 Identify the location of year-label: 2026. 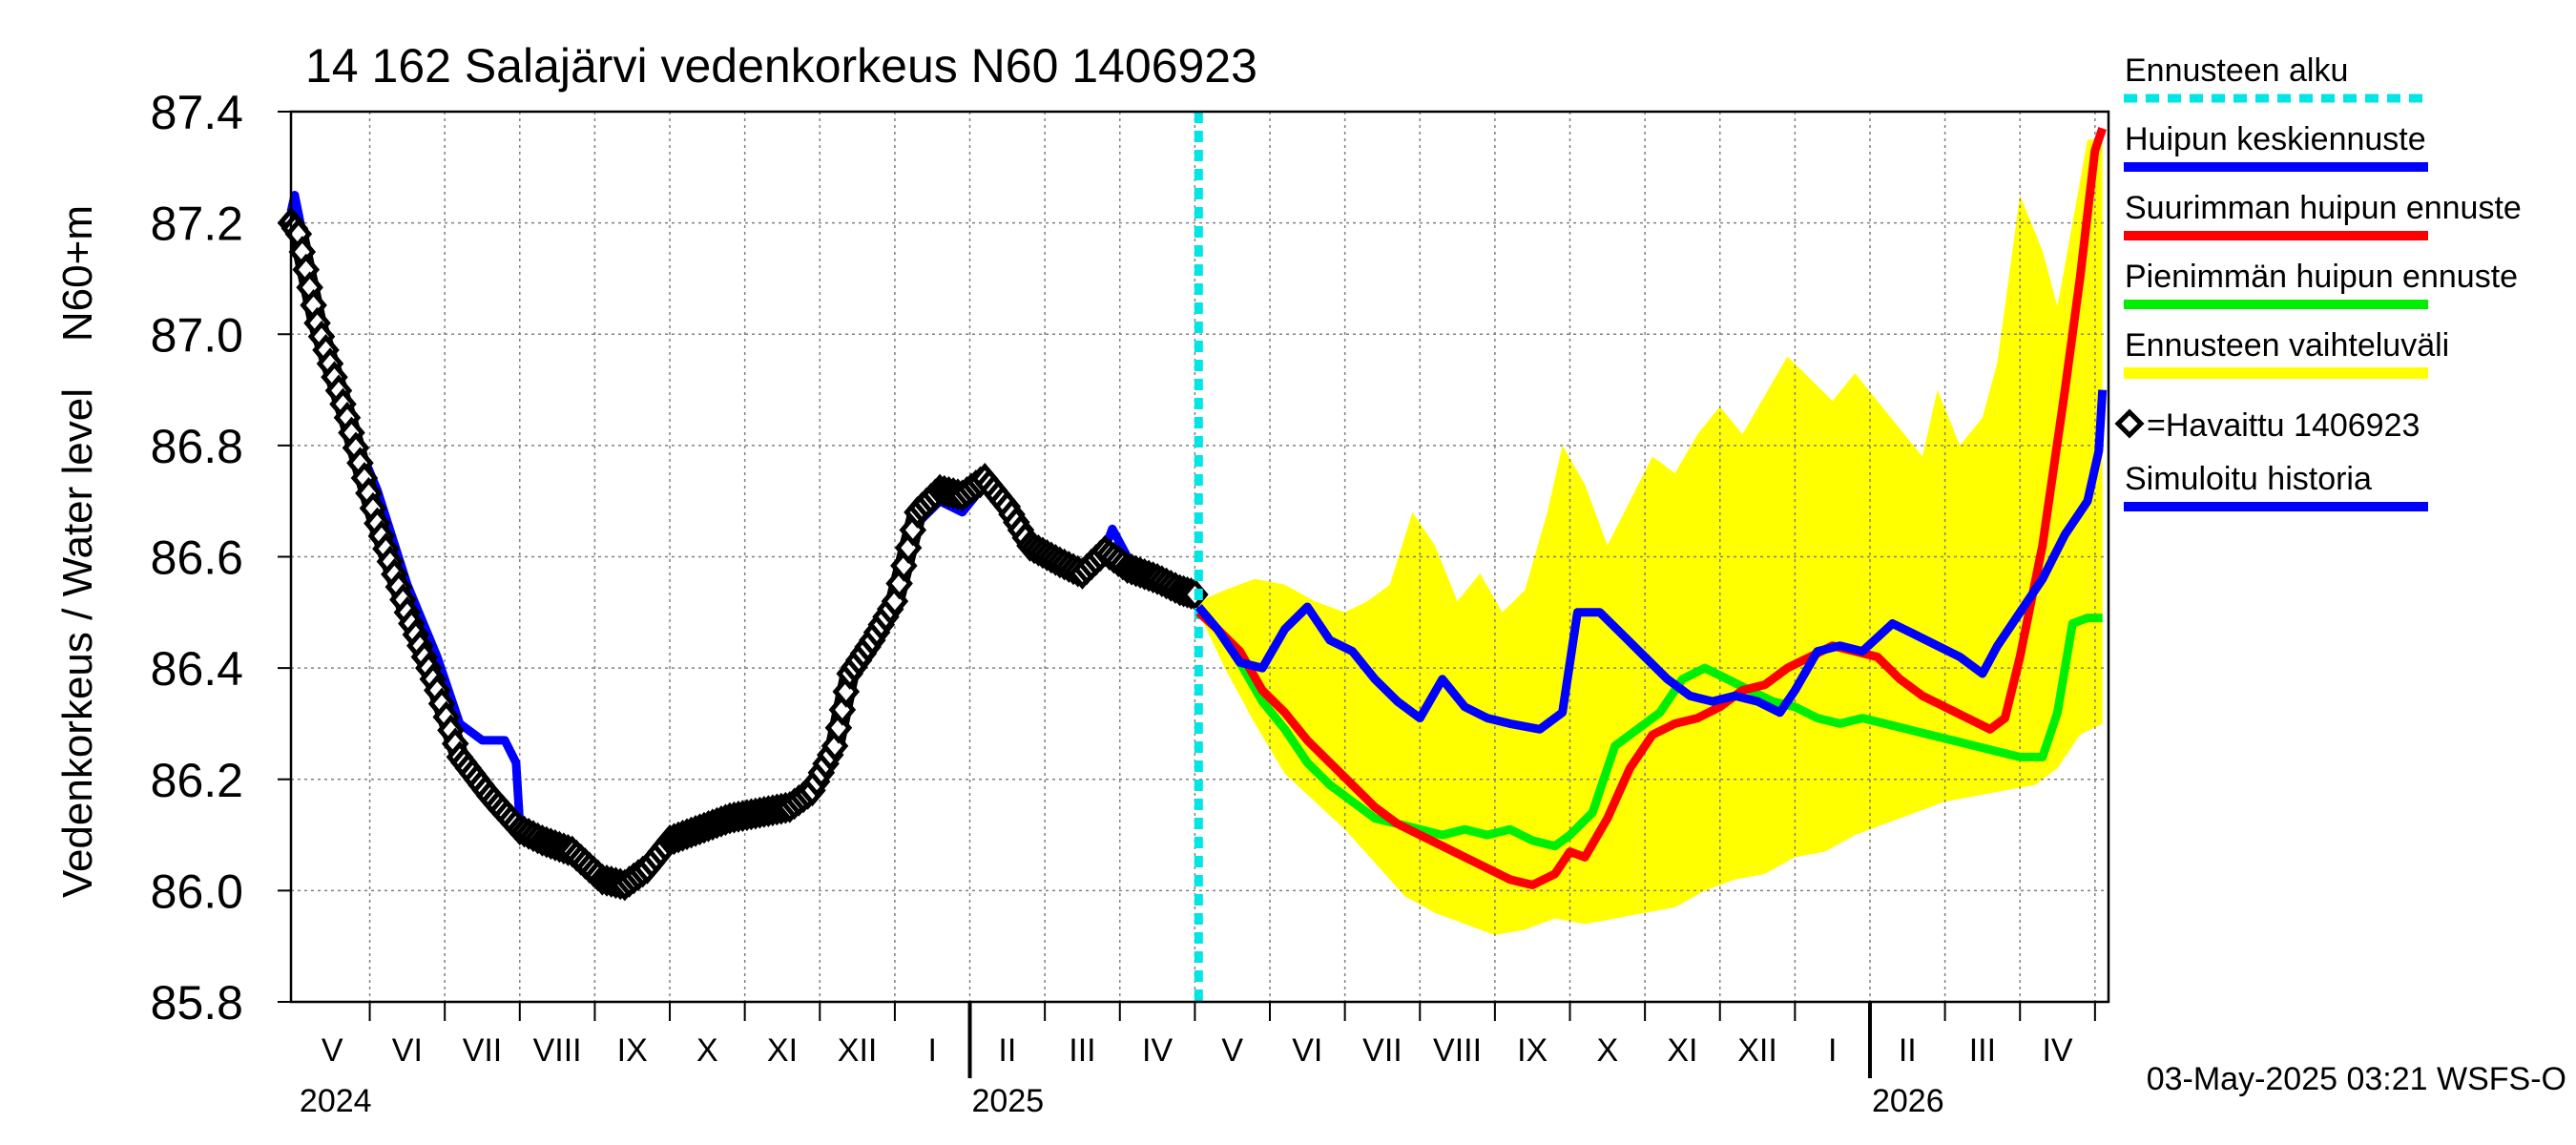
(1908, 1101).